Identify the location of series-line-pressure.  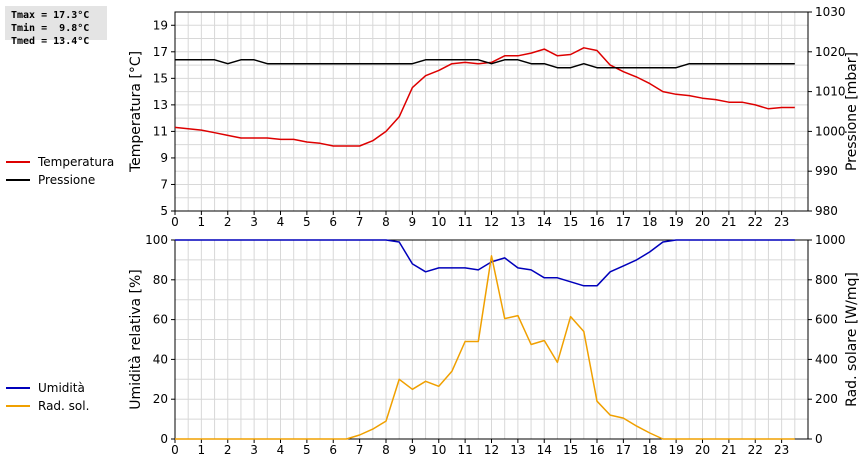
(485, 64).